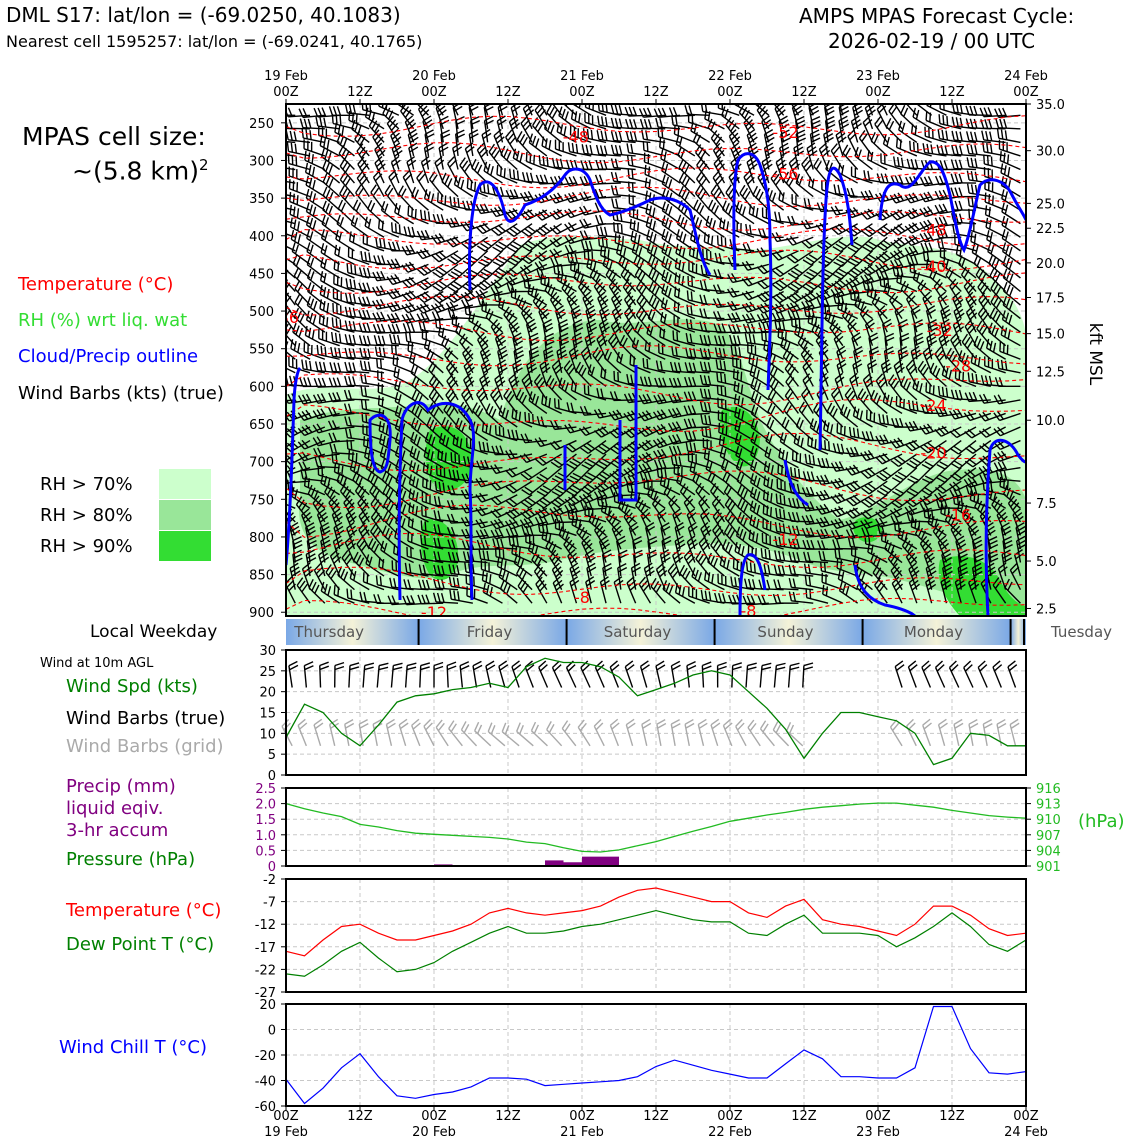  Describe the element at coordinates (261, 538) in the screenshot. I see `pressure-tick-label: 800` at that location.